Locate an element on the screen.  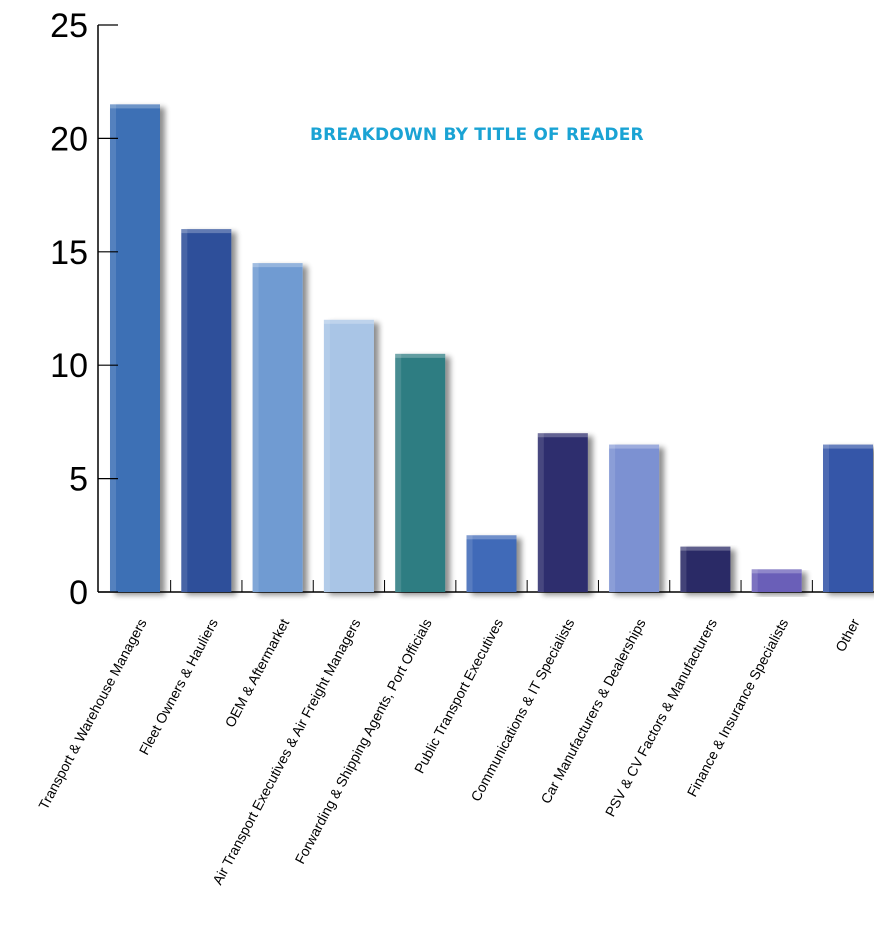
y-tick-label: 5 is located at coordinates (78, 480).